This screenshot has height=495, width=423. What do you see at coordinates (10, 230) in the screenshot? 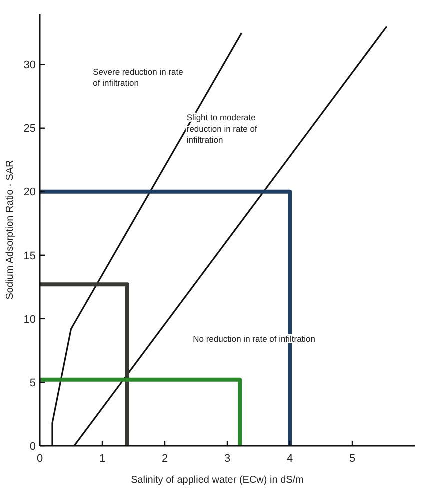
I see `y-axis-title: Sodium Adsorption Ratio - SAR` at bounding box center [10, 230].